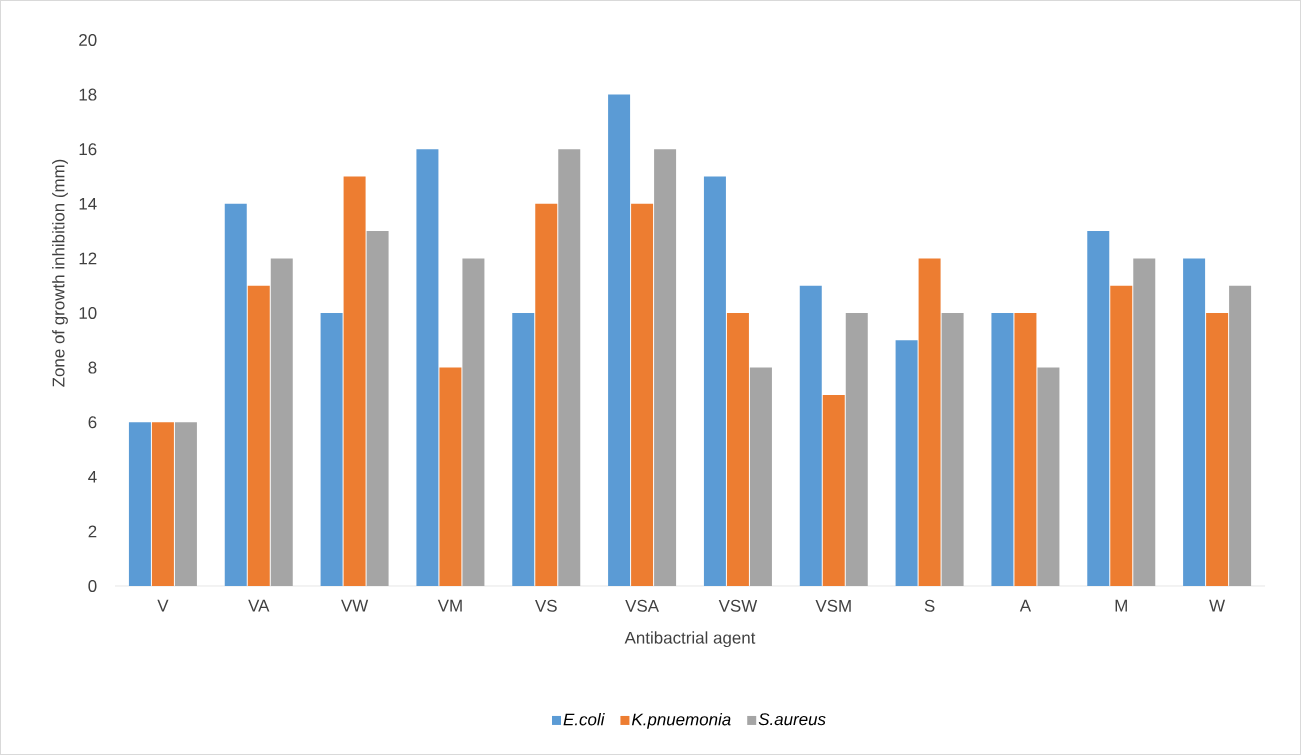  What do you see at coordinates (584, 719) in the screenshot?
I see `legend-label: E.coli` at bounding box center [584, 719].